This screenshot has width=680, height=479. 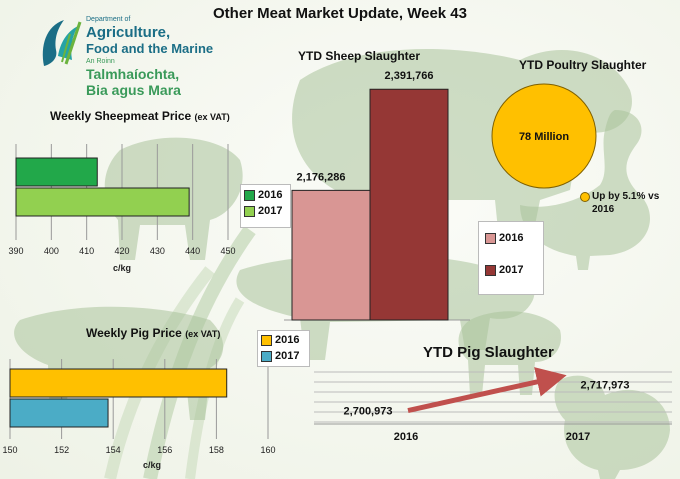 What do you see at coordinates (102, 202) in the screenshot?
I see `sheepmeat-price-bar-2017` at bounding box center [102, 202].